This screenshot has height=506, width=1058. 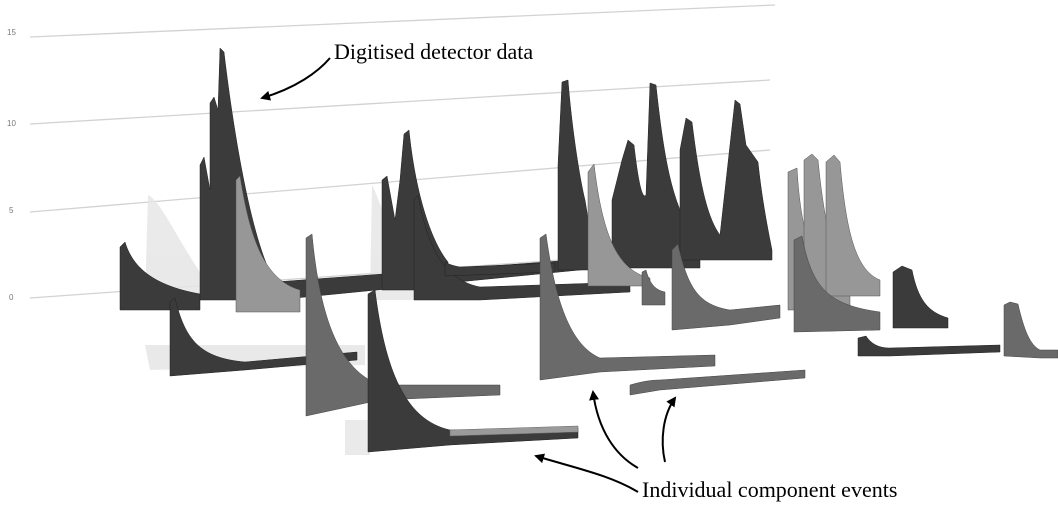 What do you see at coordinates (11, 165) in the screenshot?
I see `y-axis-ticks: 15 10 5 0` at bounding box center [11, 165].